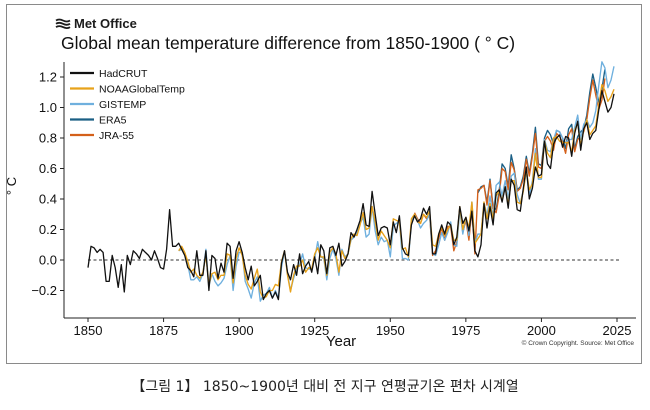 The image size is (650, 410). I want to click on legend: HadCRUT NOAAGlobalTemp GISTEMP ERA5 JRA-55, so click(127, 105).